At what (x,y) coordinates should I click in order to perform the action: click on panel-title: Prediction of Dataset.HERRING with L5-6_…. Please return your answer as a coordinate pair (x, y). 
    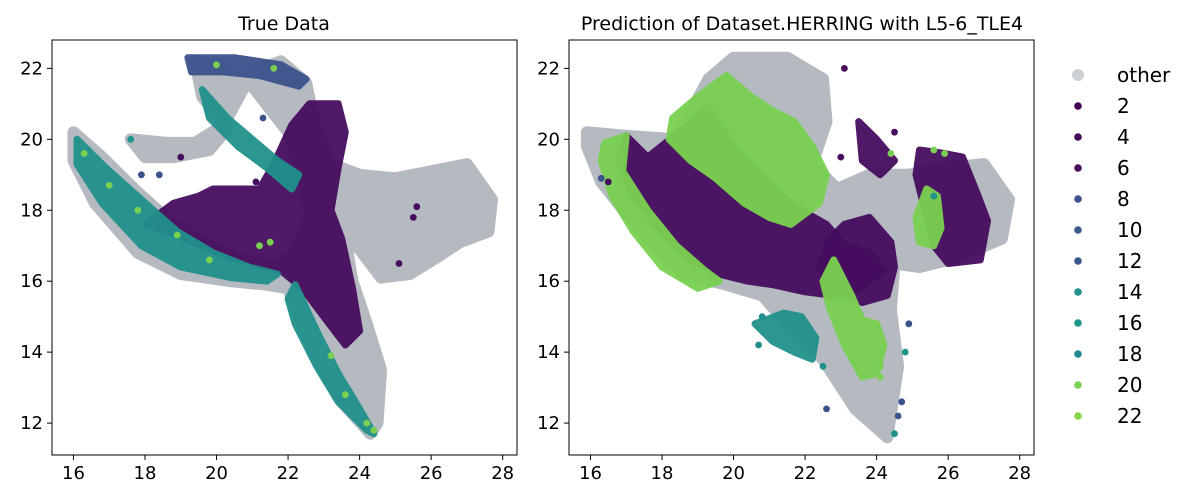
    Looking at the image, I should click on (802, 24).